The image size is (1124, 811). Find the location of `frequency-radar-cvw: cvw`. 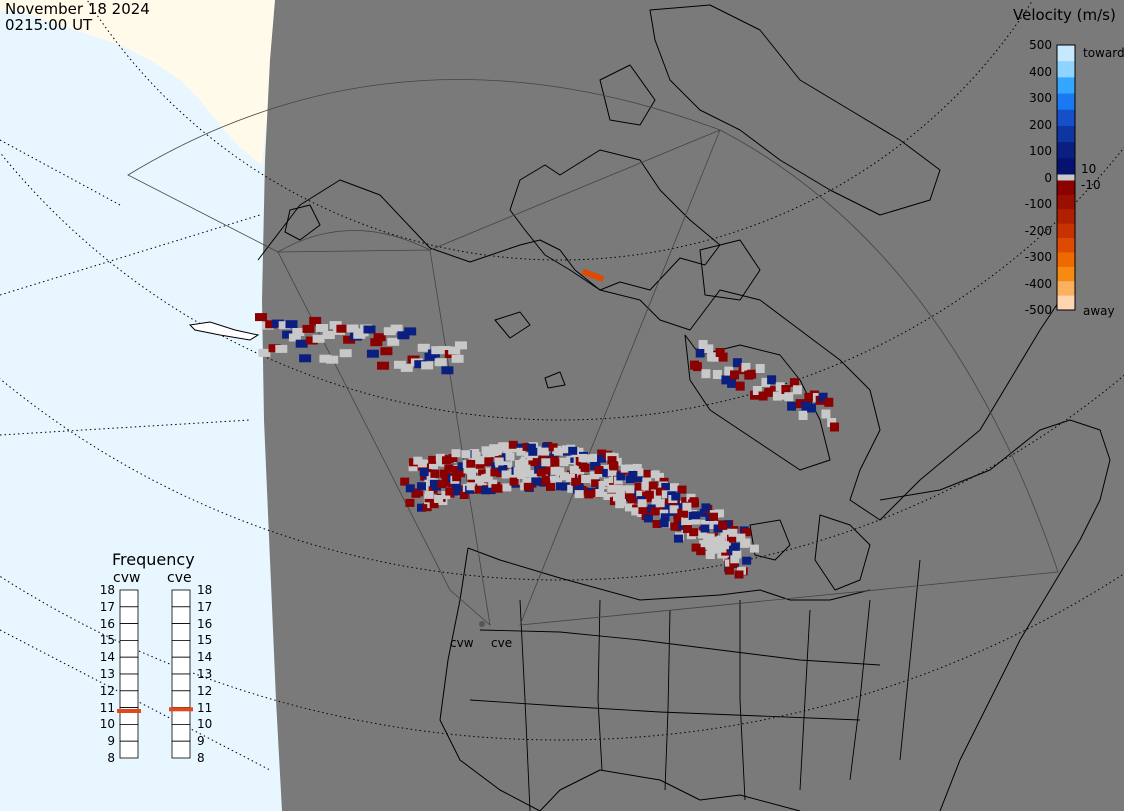

frequency-radar-cvw: cvw is located at coordinates (127, 578).